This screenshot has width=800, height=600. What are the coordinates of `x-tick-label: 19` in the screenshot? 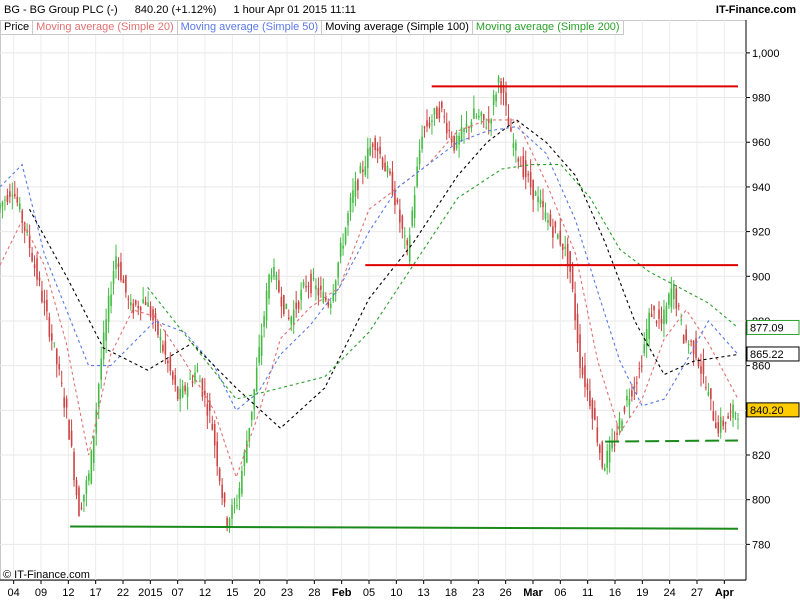 It's located at (642, 593).